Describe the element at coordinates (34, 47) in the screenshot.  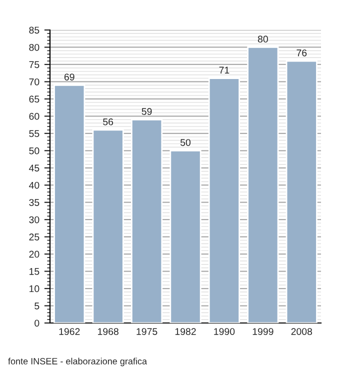
I see `y-tick-label: 80` at that location.